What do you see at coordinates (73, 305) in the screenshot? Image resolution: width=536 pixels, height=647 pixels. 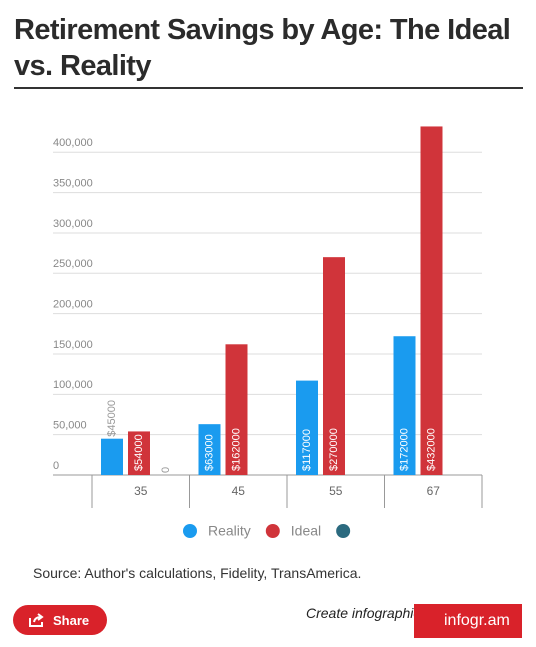 I see `y-tick-label: 200,000` at bounding box center [73, 305].